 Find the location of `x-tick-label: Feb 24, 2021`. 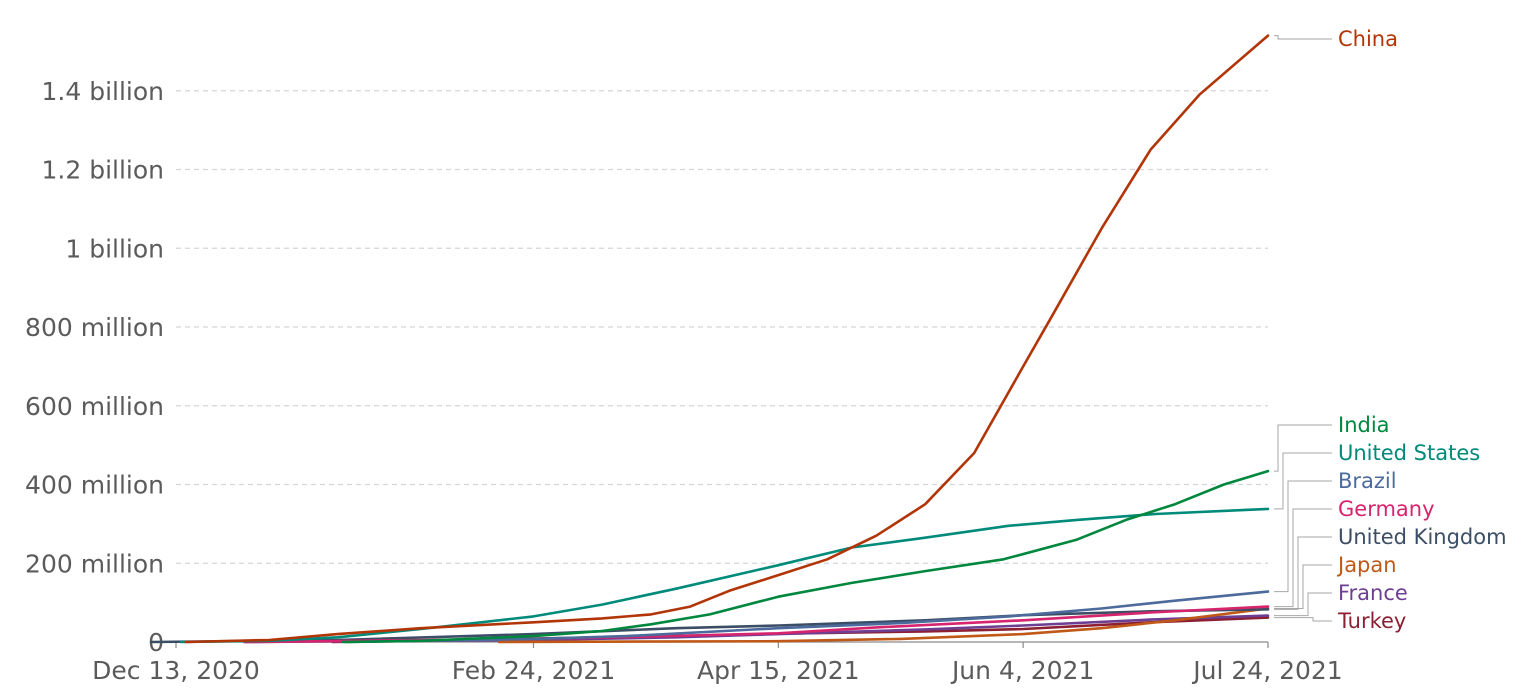

x-tick-label: Feb 24, 2021 is located at coordinates (534, 670).